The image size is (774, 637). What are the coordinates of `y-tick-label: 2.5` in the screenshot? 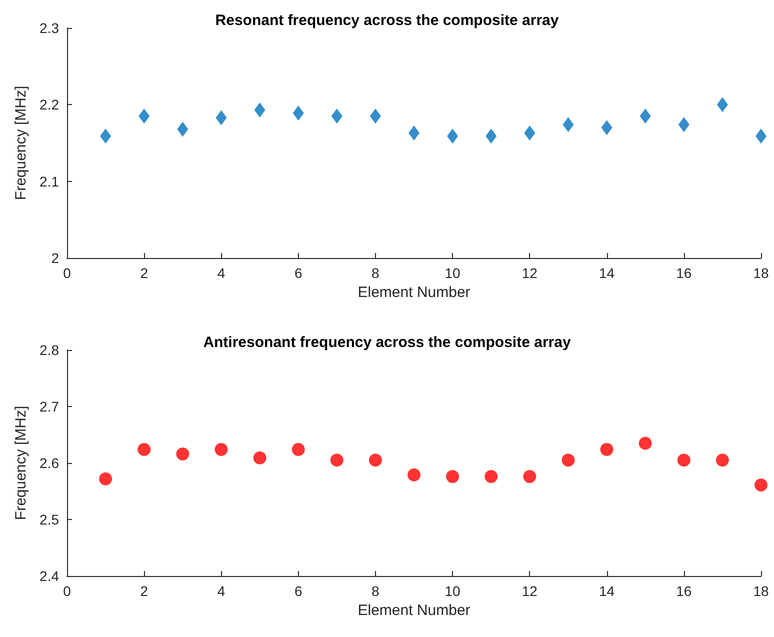 It's located at (50, 520).